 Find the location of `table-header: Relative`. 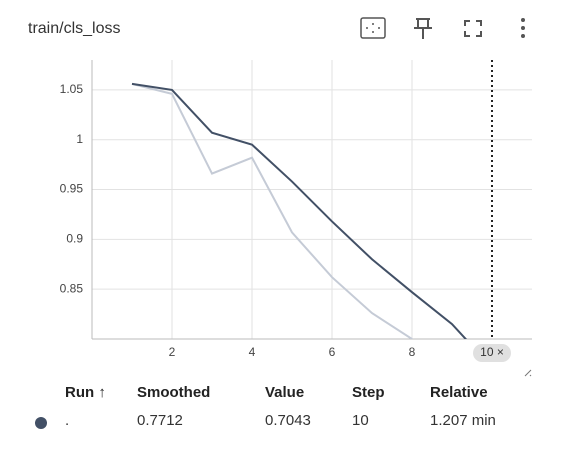

table-header: Relative is located at coordinates (459, 392).